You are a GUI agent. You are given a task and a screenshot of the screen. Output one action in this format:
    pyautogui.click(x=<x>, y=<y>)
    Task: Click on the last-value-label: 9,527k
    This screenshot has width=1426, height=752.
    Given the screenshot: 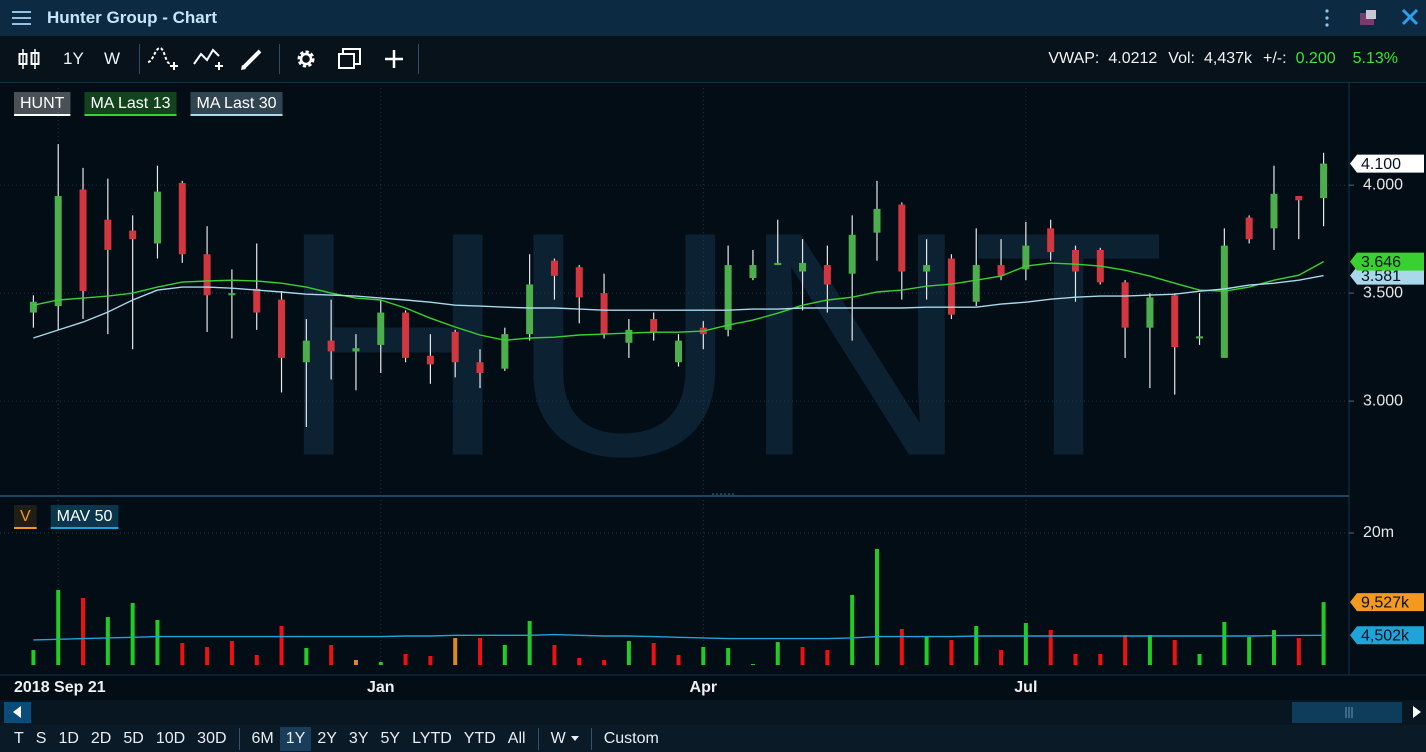 What is the action you would take?
    pyautogui.click(x=1385, y=602)
    